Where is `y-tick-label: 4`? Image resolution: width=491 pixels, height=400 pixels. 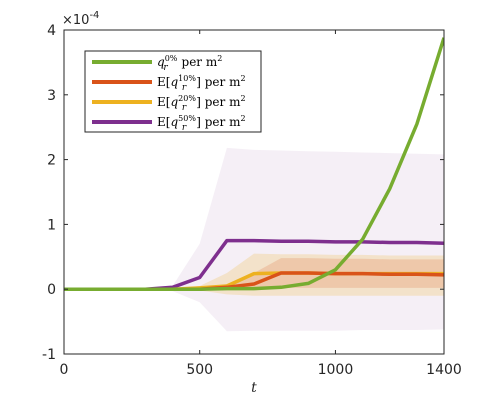
y-tick-label: 4 is located at coordinates (51, 31).